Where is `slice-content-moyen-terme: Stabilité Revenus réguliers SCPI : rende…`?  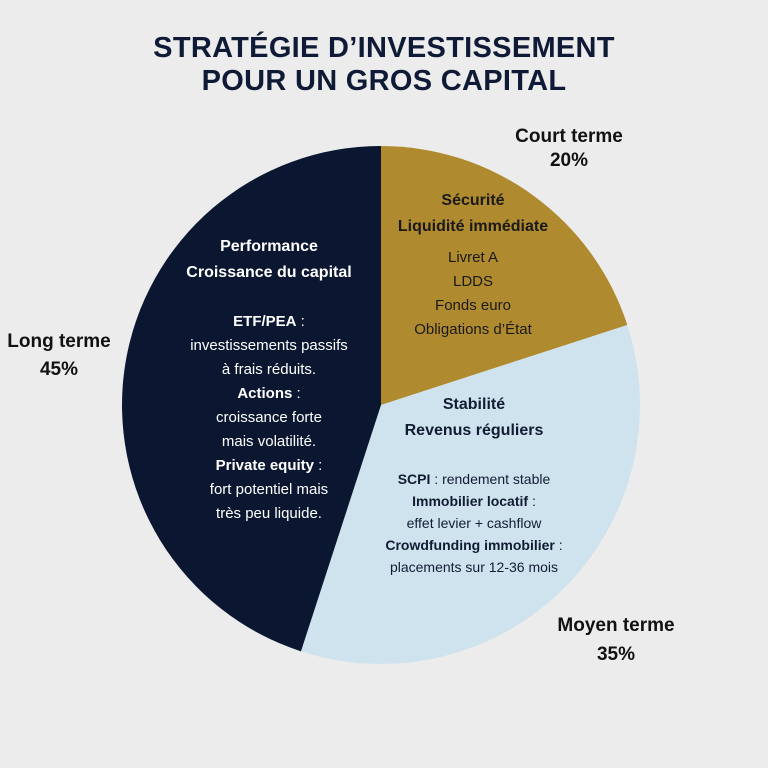
slice-content-moyen-terme: Stabilité Revenus réguliers SCPI : rende… is located at coordinates (474, 485).